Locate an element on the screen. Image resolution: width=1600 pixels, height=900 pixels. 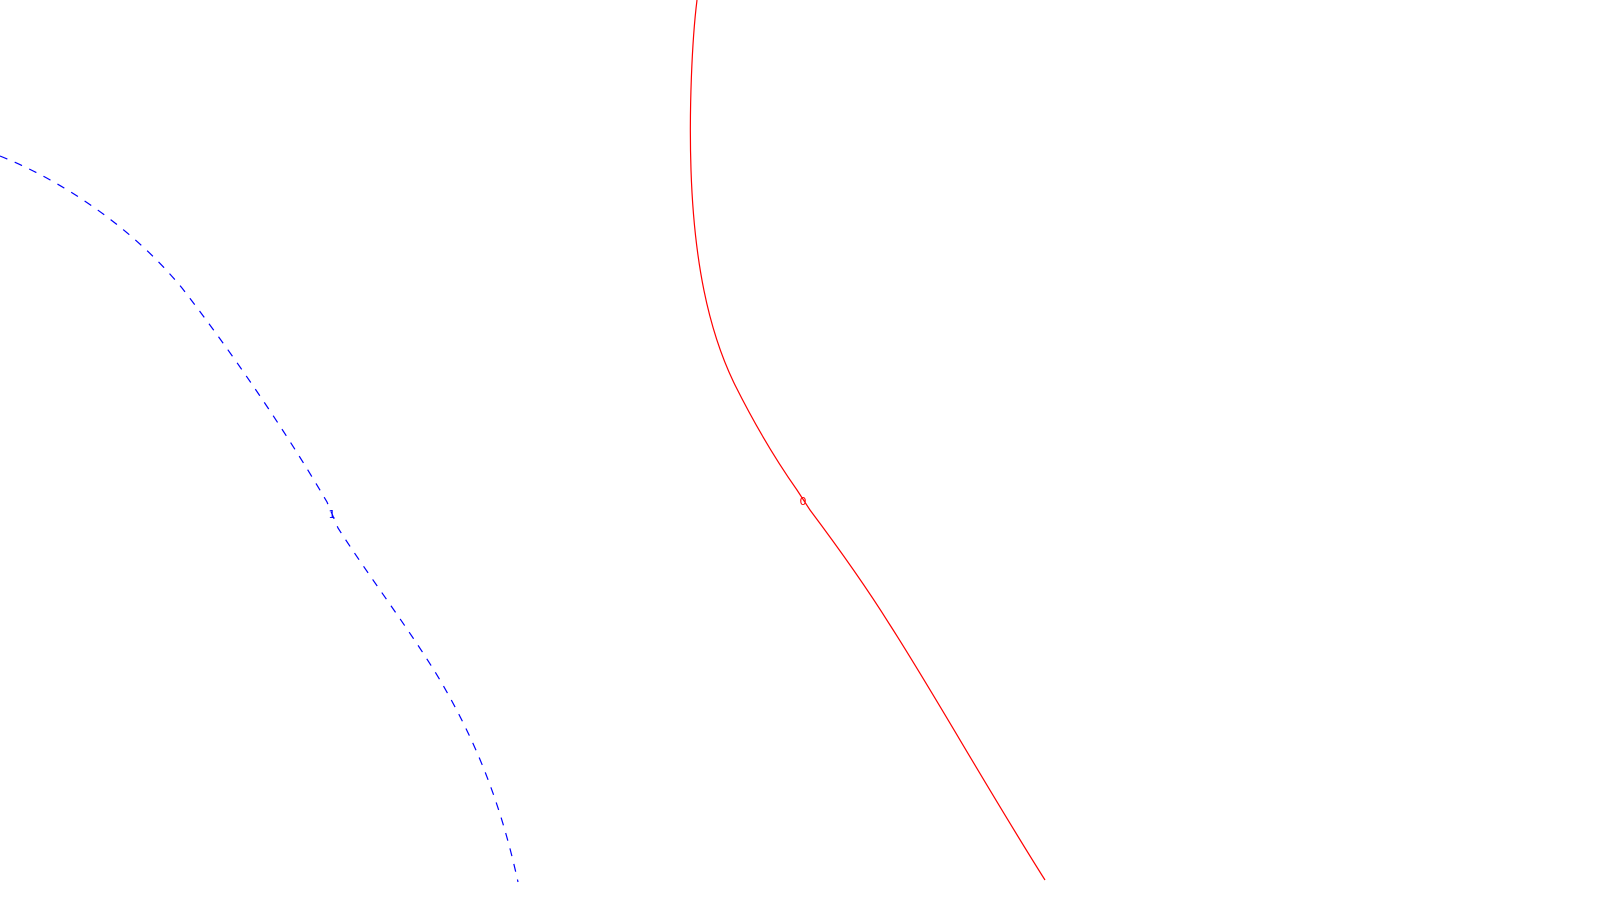
contour-label-0: 0 is located at coordinates (803, 501).